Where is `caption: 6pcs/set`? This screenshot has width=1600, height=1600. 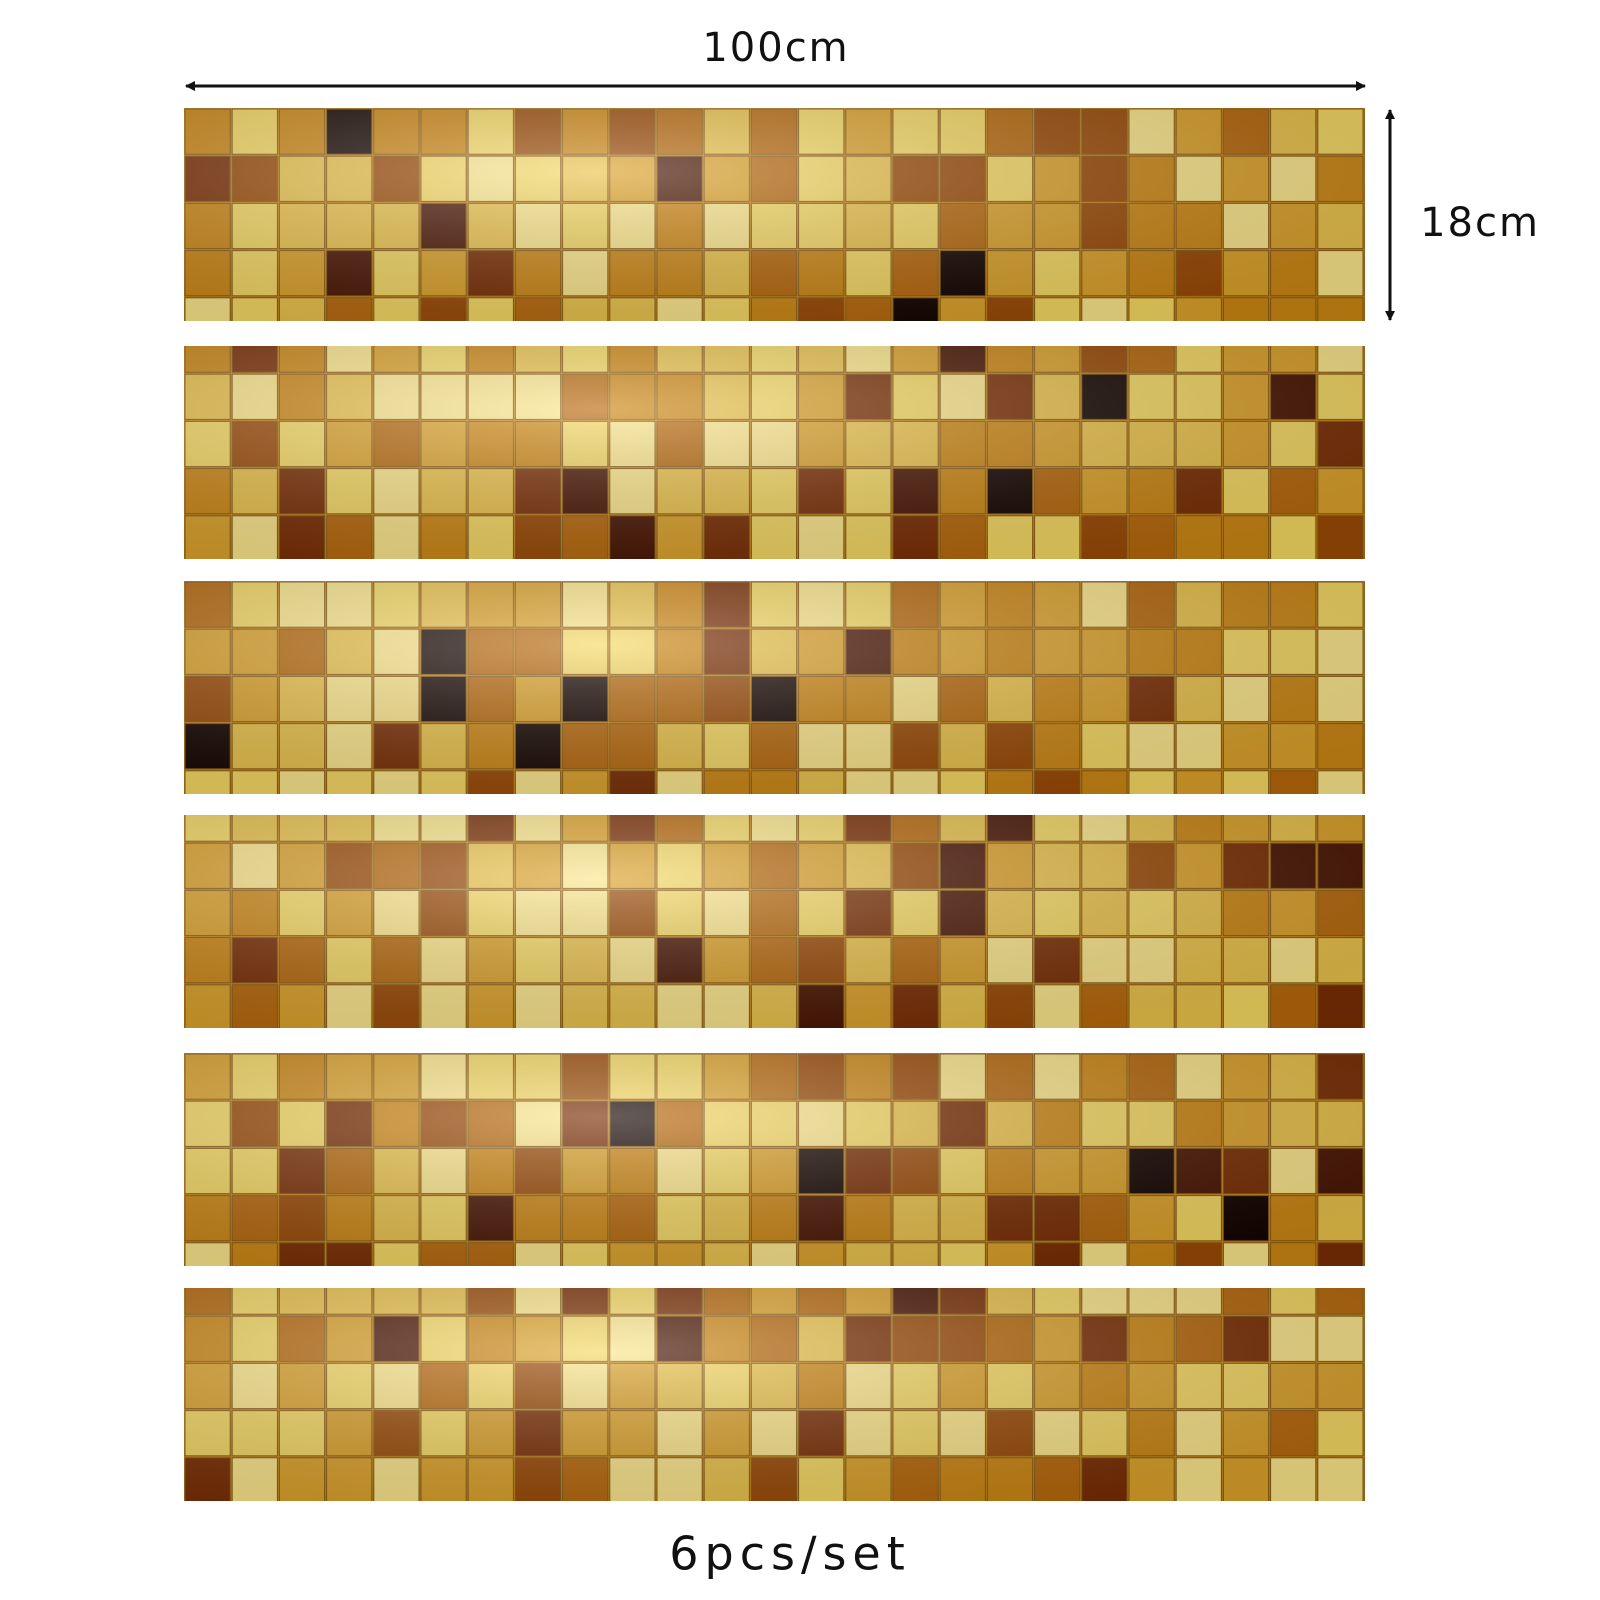 caption: 6pcs/set is located at coordinates (790, 1554).